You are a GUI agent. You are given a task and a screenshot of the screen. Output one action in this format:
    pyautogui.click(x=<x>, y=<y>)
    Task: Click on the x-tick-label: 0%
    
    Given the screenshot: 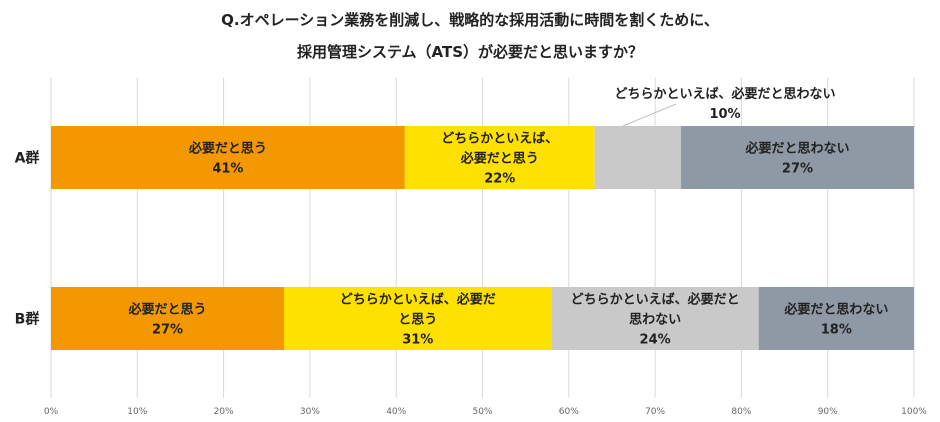 What is the action you would take?
    pyautogui.click(x=51, y=412)
    